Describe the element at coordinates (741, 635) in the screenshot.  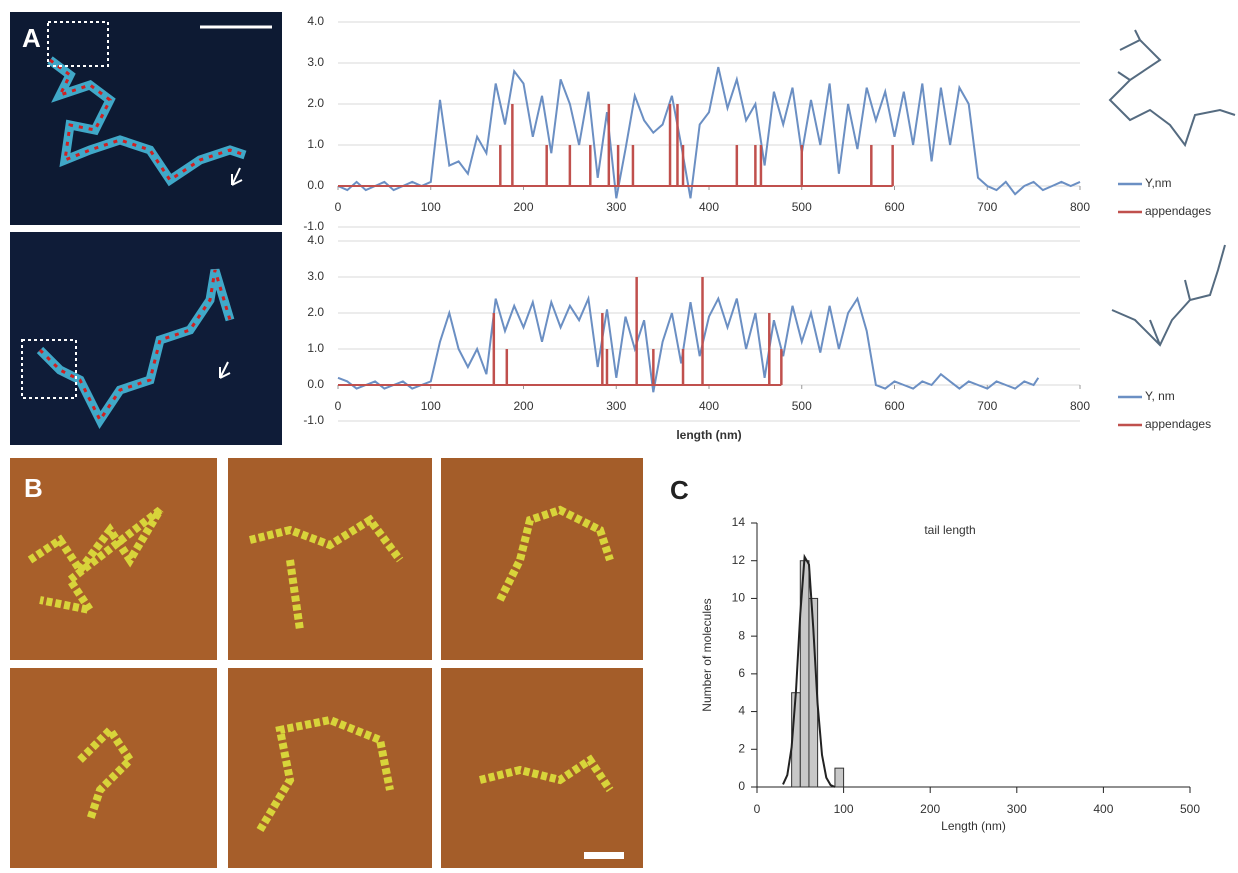
I see `y-tick-label: 8` at that location.